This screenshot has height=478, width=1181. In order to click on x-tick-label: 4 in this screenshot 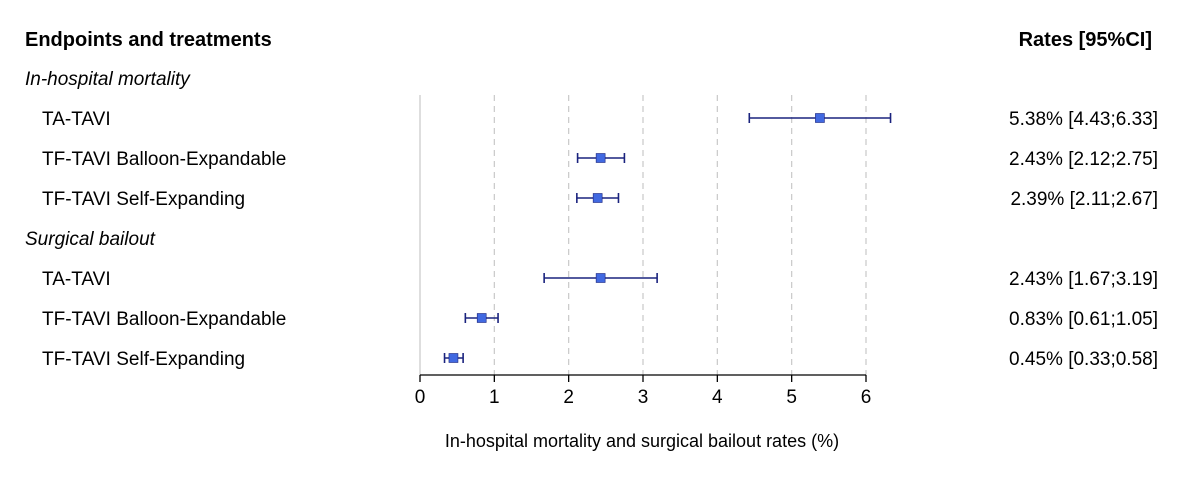, I will do `click(717, 397)`.